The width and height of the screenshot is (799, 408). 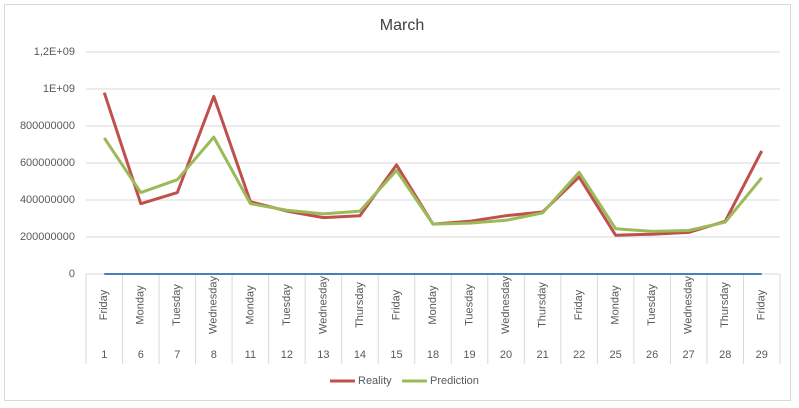 What do you see at coordinates (323, 355) in the screenshot?
I see `x-tick-label: 13` at bounding box center [323, 355].